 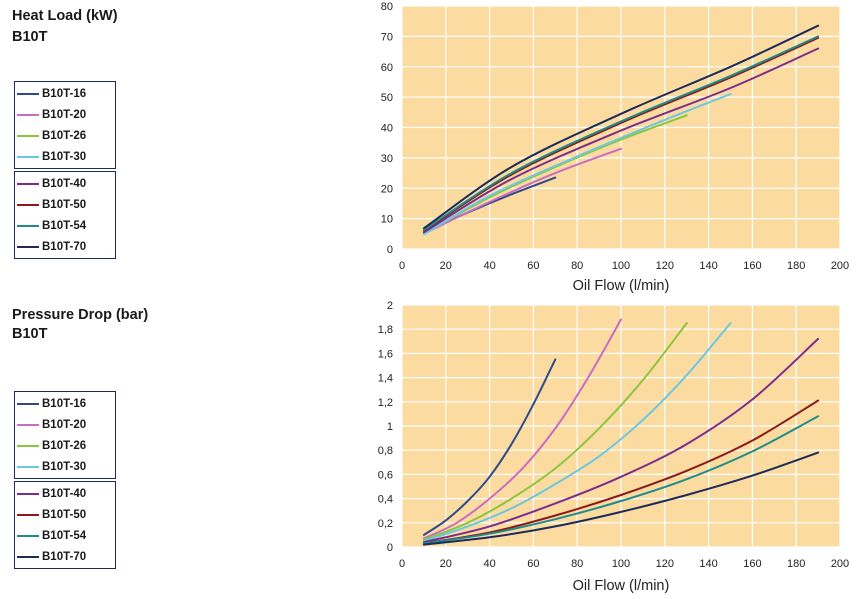 I want to click on y-tick-label: 1,6, so click(x=385, y=354).